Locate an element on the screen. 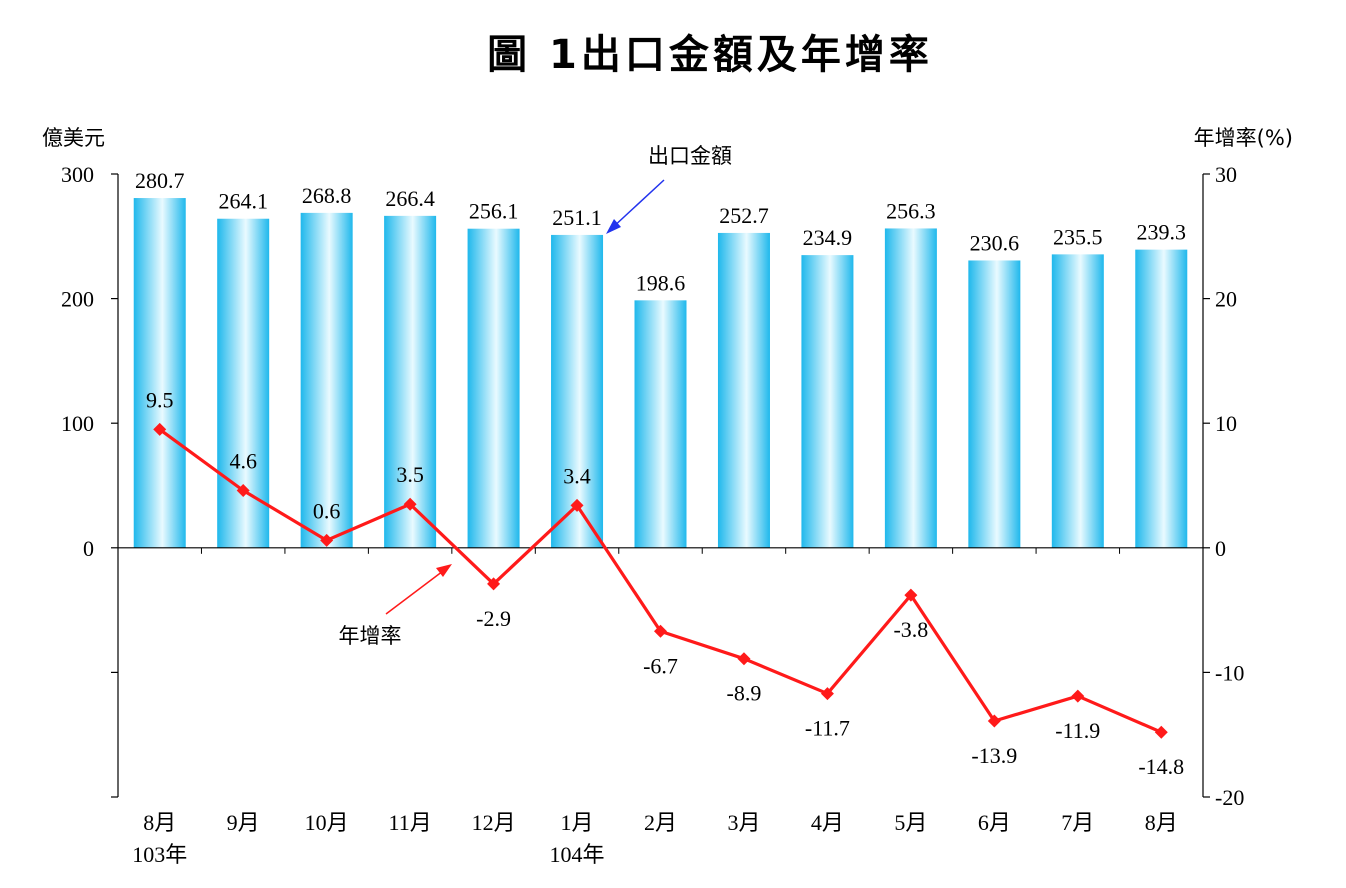  chart-title: 圖 1出口金額及年增率 is located at coordinates (710, 55).